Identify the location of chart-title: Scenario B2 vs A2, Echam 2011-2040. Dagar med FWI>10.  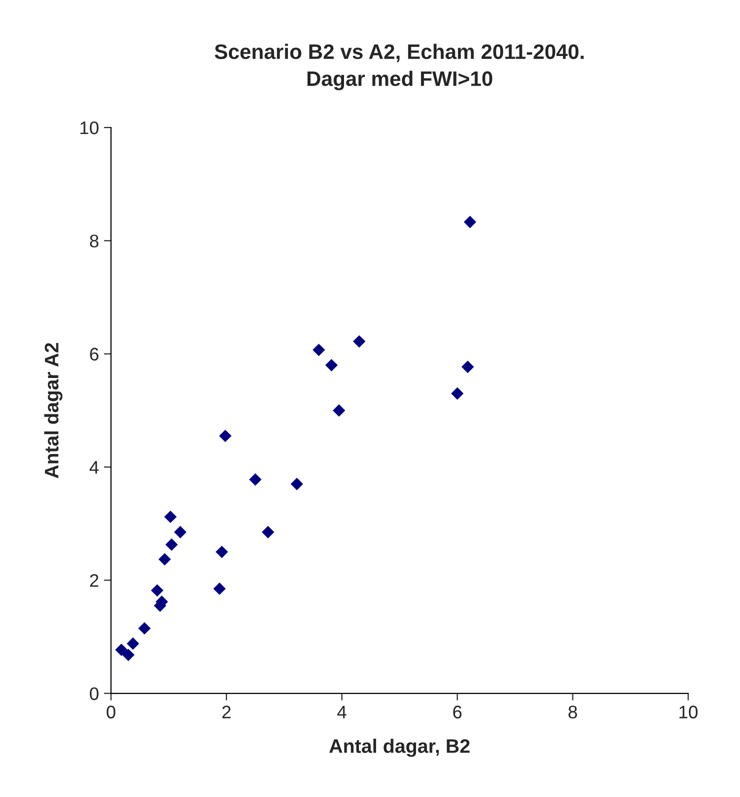
(399, 67).